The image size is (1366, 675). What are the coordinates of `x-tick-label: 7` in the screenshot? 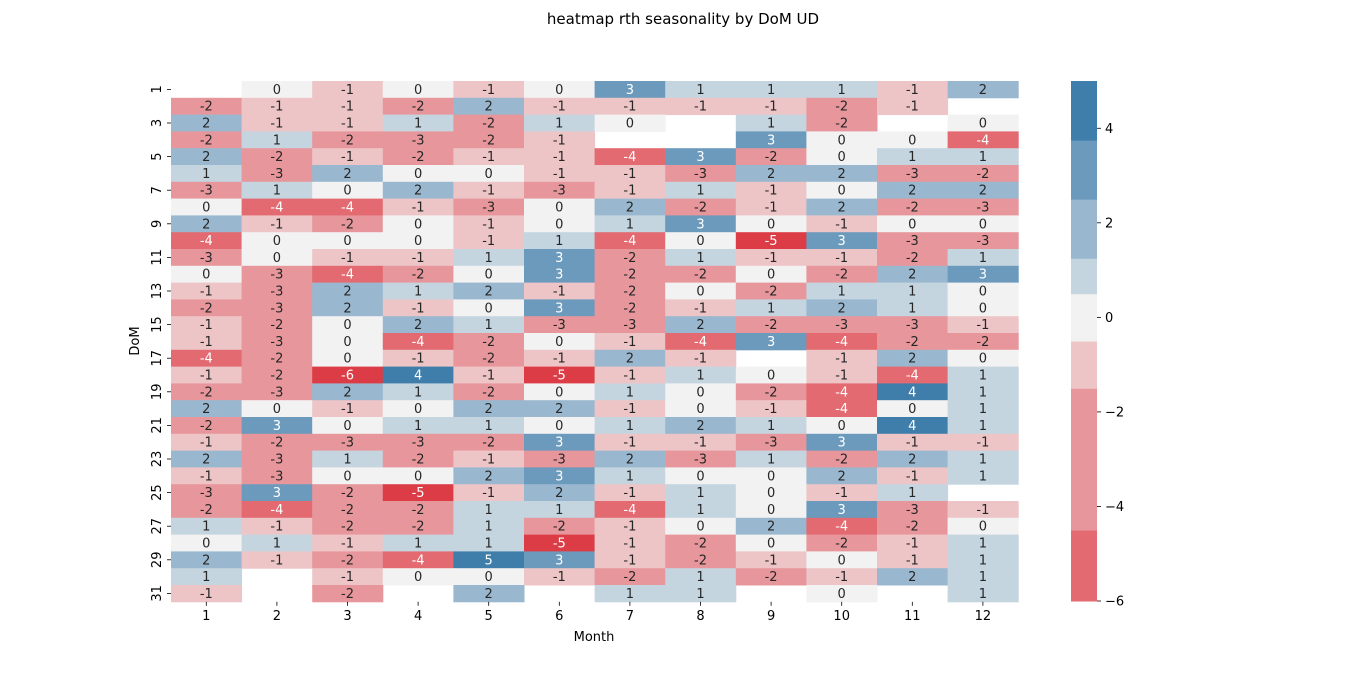 It's located at (630, 616).